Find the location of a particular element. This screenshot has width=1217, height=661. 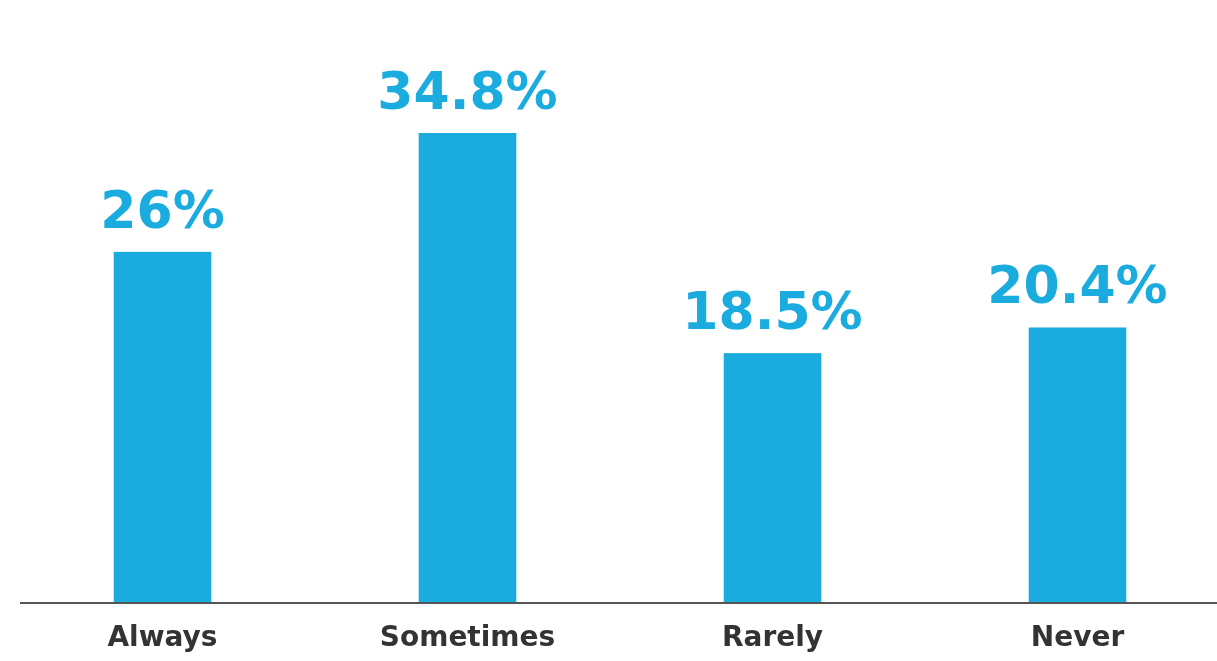

x-tick-label: Never is located at coordinates (1077, 636).